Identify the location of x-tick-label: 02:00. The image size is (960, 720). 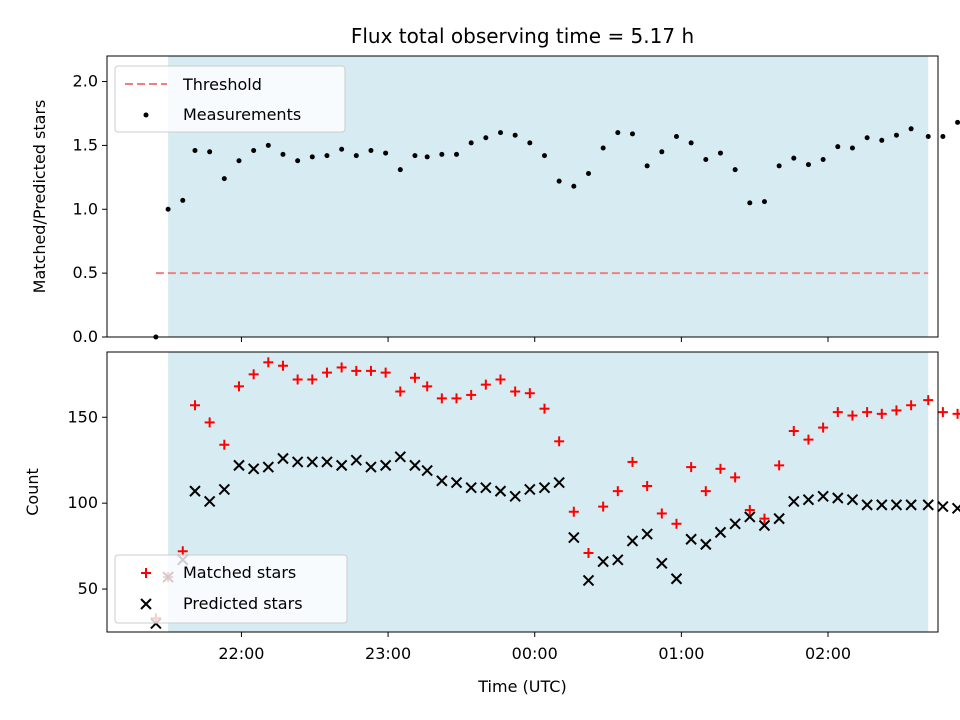
(828, 653).